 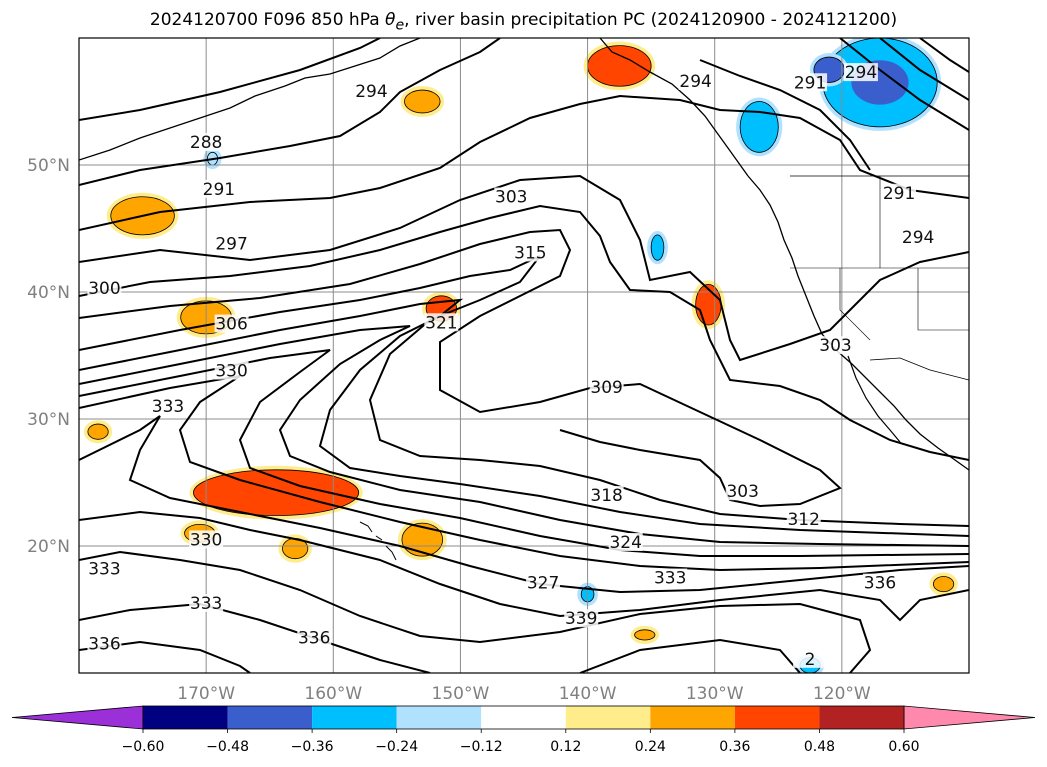 I want to click on positive-precip-blob-core, so click(x=276, y=493).